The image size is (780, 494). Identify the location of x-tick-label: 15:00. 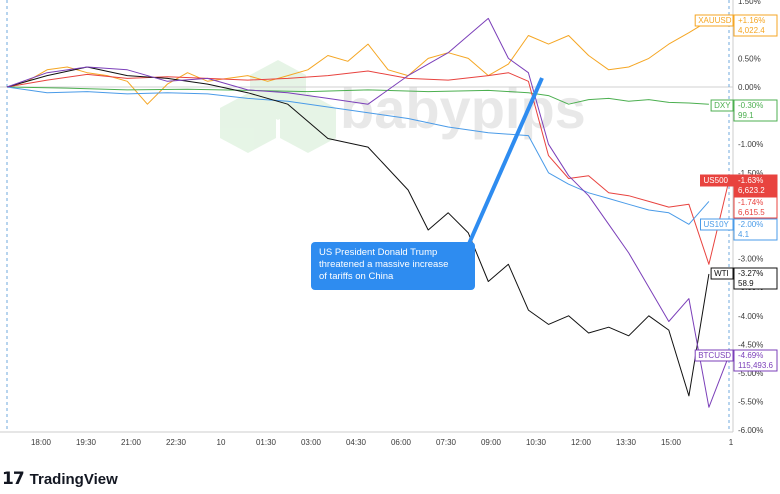
(671, 442).